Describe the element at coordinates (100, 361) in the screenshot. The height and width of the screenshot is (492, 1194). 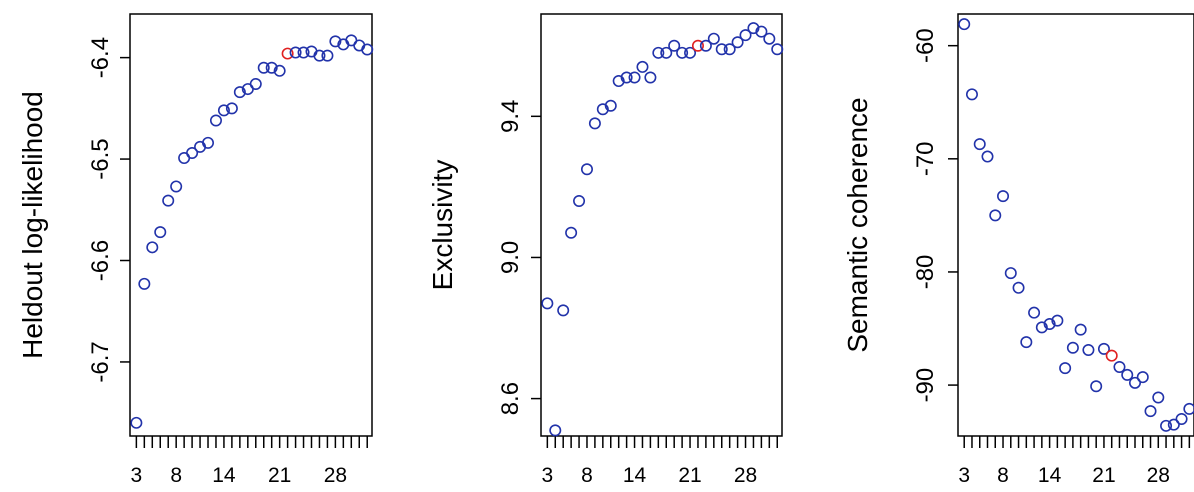
I see `y-tick-label: -6.7` at that location.